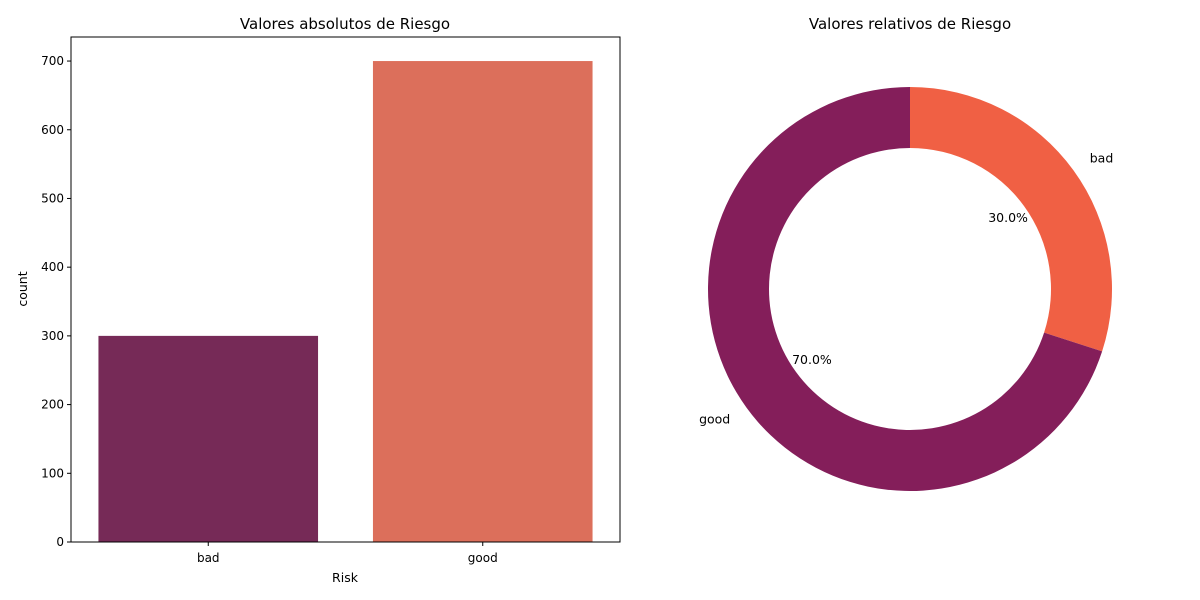  Describe the element at coordinates (52, 405) in the screenshot. I see `y-tick-label-200: 200` at that location.